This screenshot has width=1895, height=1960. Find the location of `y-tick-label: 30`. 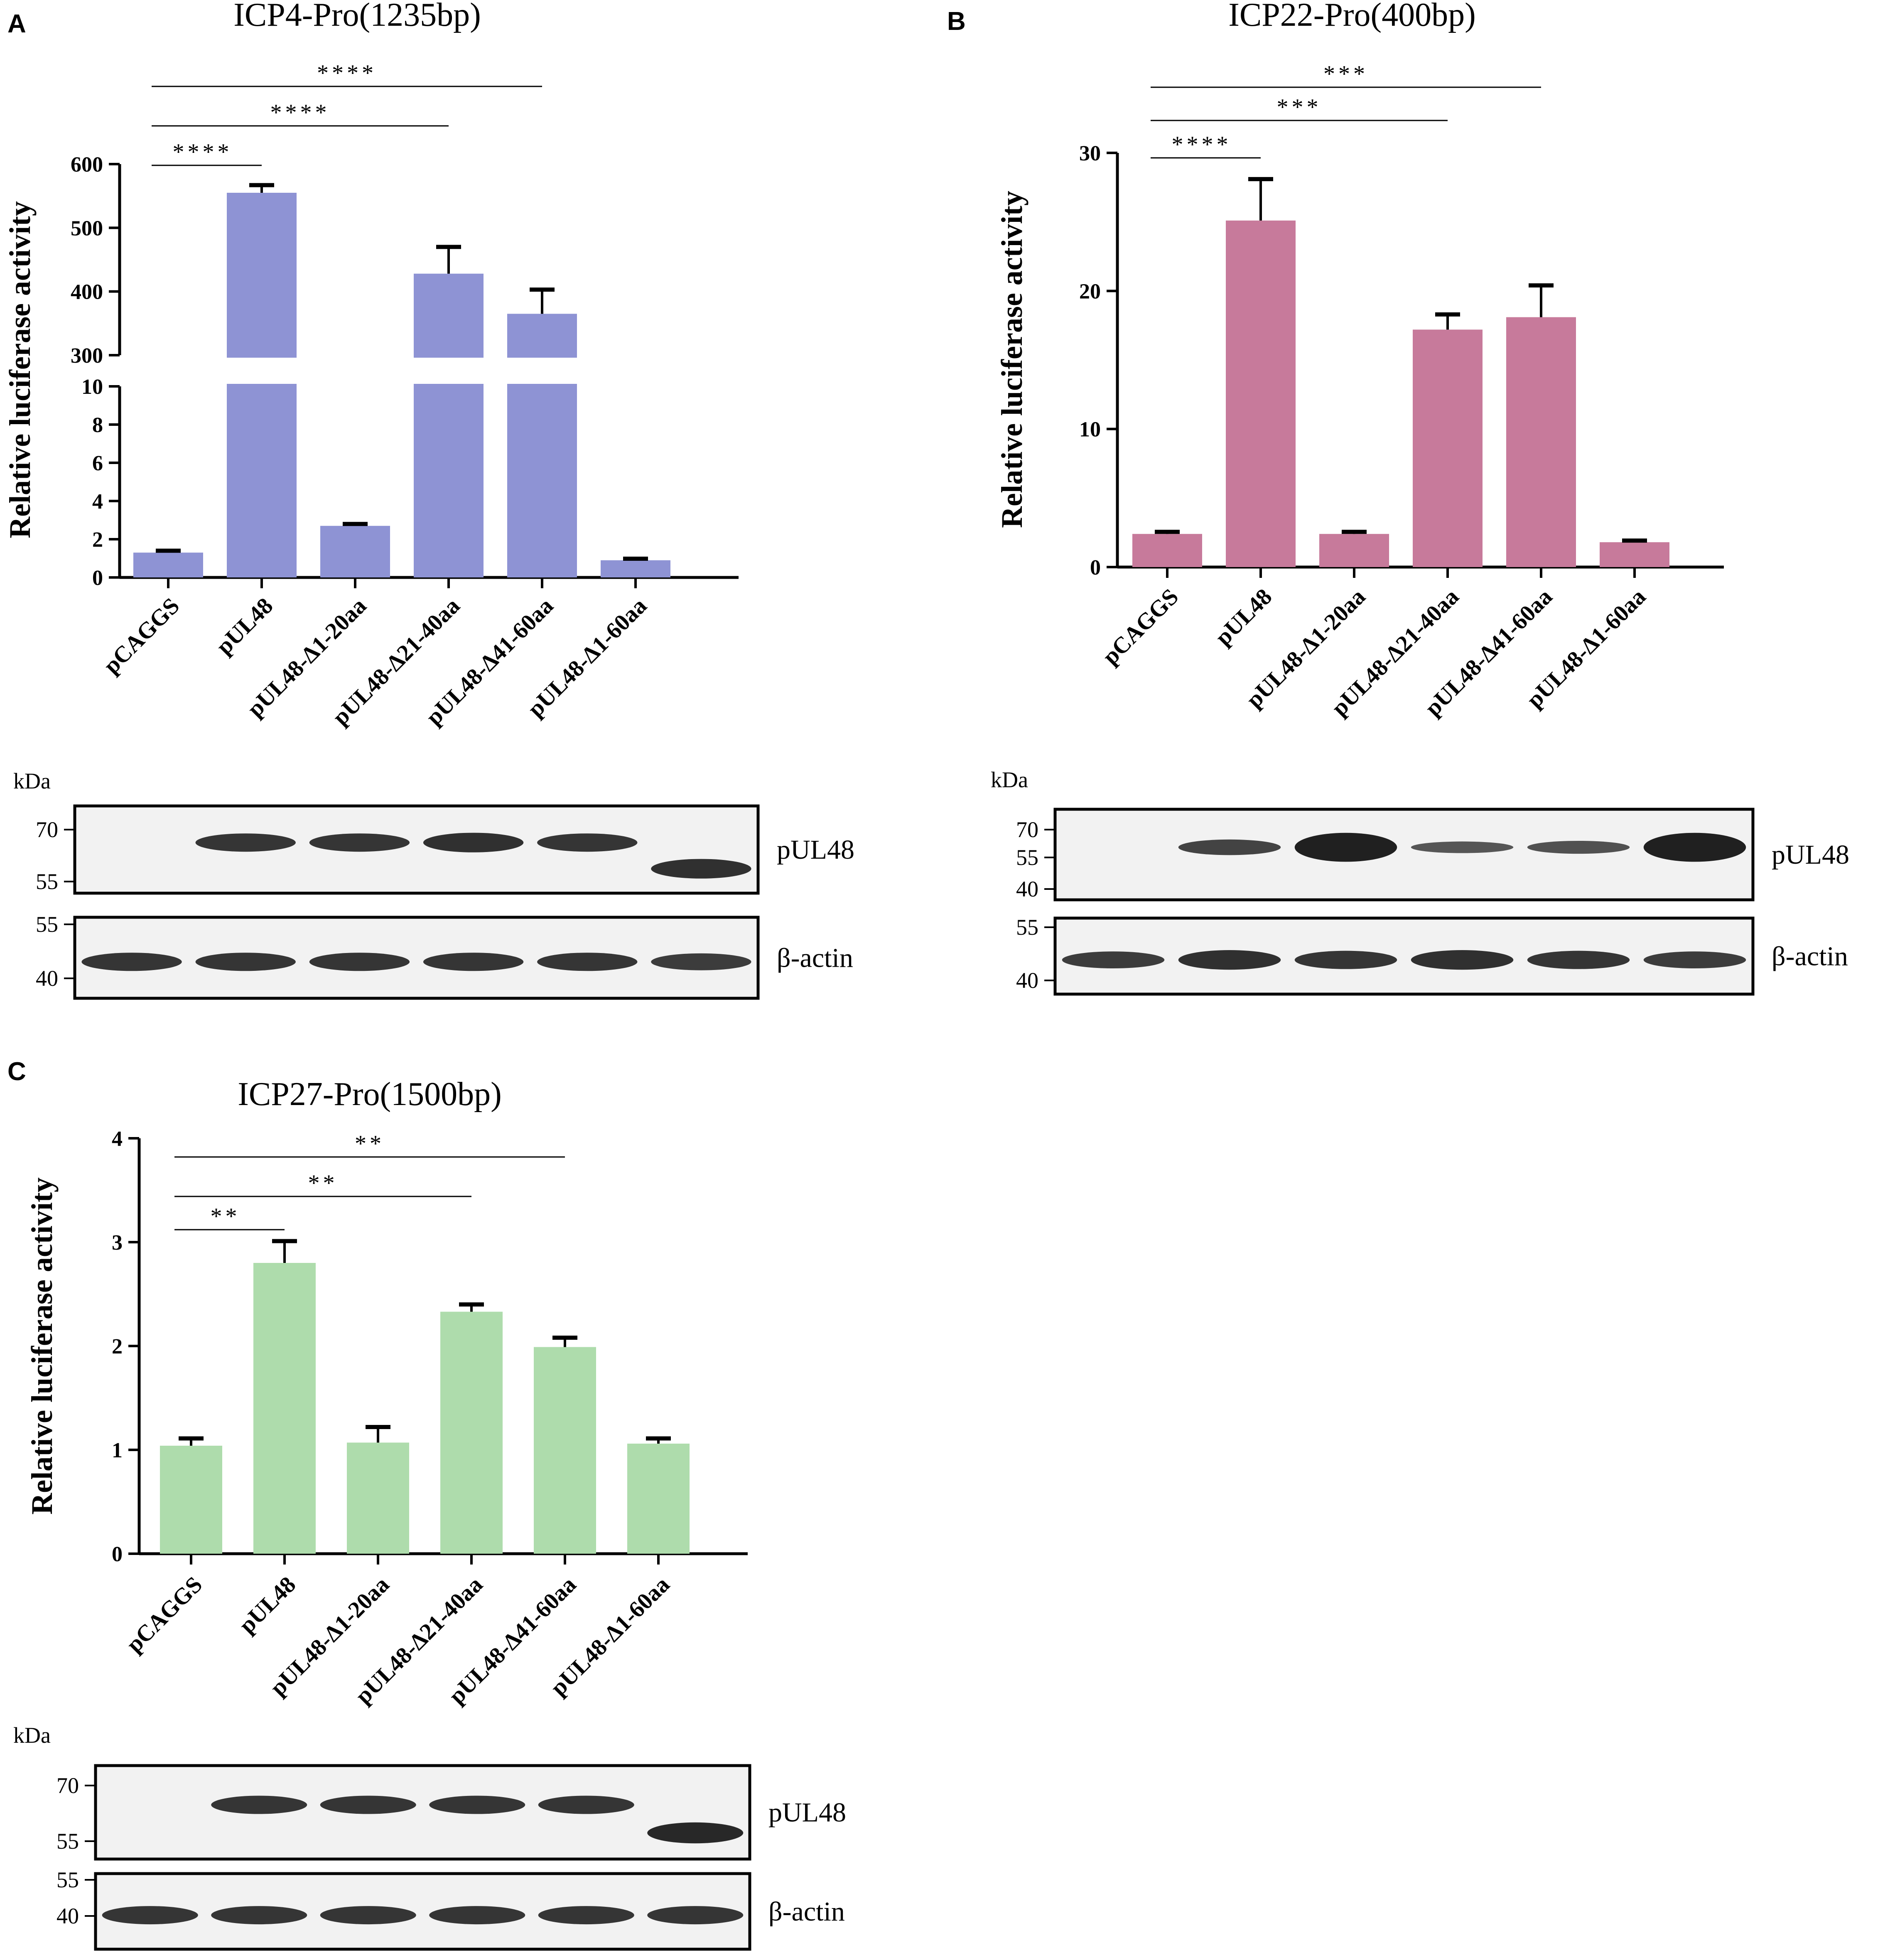

y-tick-label: 30 is located at coordinates (1090, 153).